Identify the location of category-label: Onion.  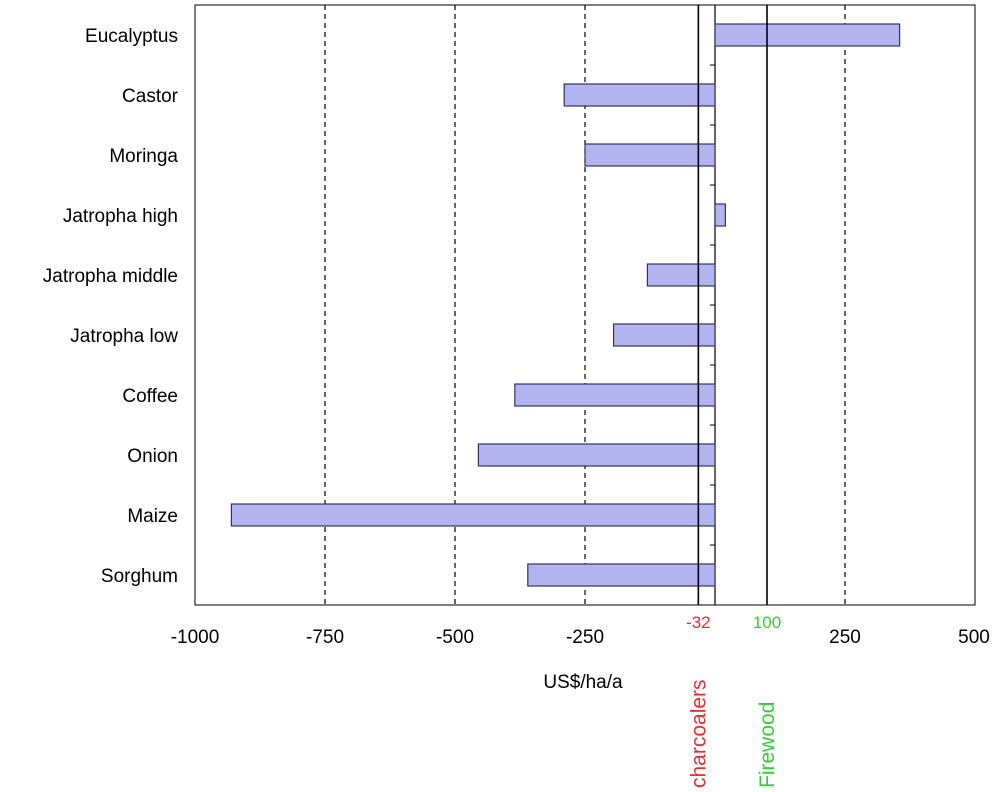
(152, 456).